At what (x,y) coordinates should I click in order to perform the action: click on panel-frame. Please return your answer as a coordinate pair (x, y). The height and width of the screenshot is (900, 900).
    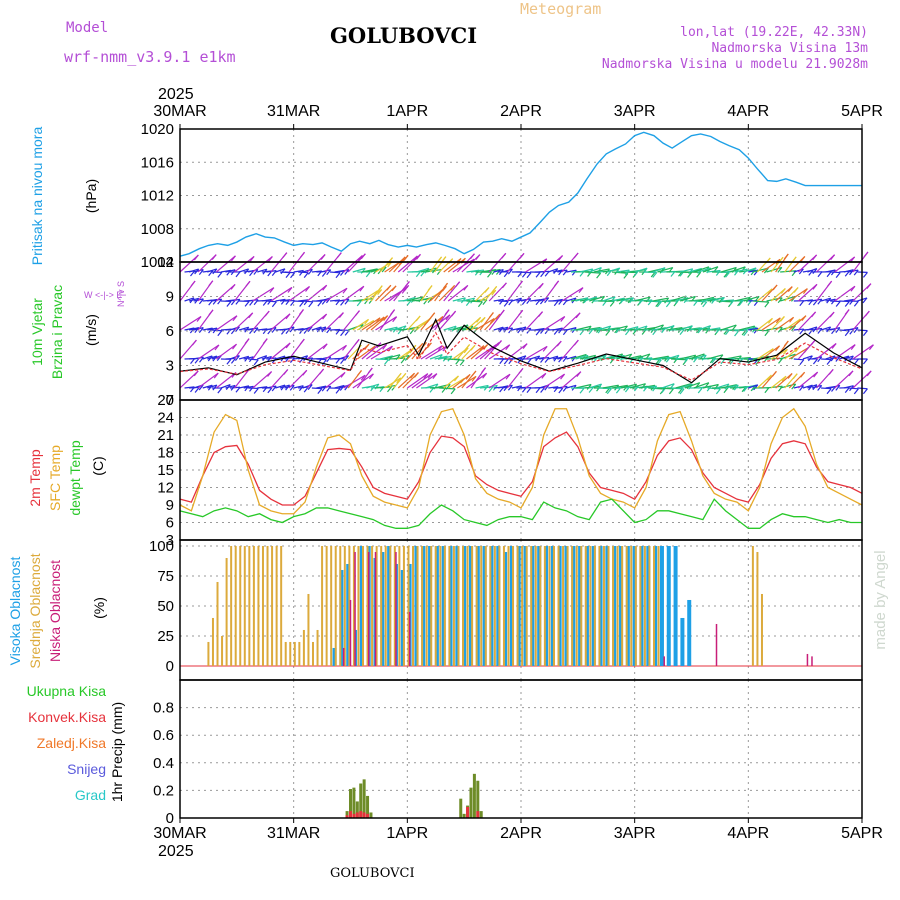
    Looking at the image, I should click on (521, 749).